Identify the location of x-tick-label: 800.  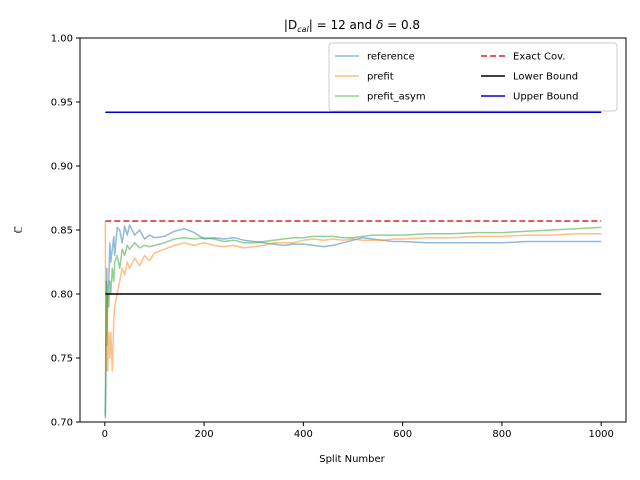
(501, 434).